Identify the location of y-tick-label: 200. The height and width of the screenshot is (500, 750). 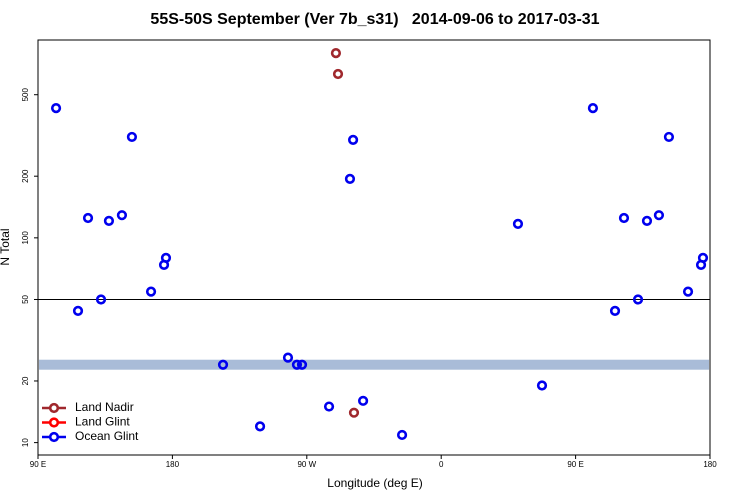
(25, 176).